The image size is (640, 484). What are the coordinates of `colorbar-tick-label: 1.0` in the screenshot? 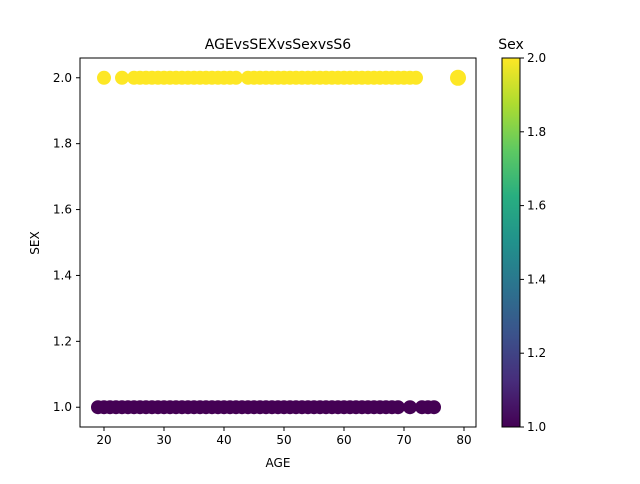 It's located at (536, 427).